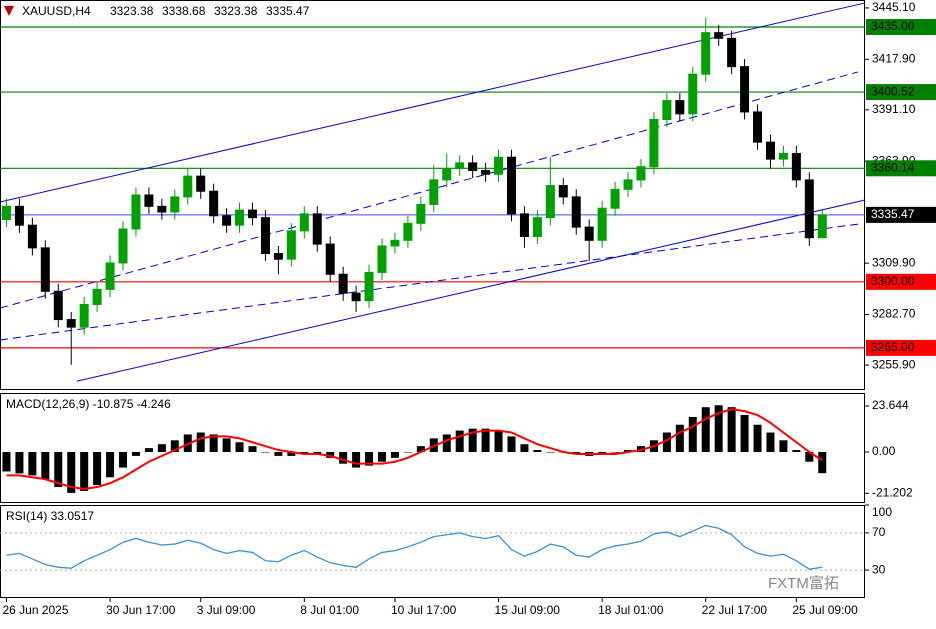 The width and height of the screenshot is (936, 629). What do you see at coordinates (528, 610) in the screenshot?
I see `x-tick-label: 15 Jul 09:00` at bounding box center [528, 610].